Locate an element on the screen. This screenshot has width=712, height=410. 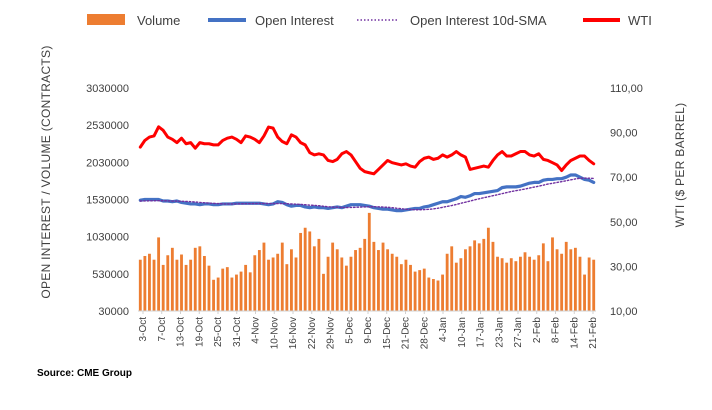
x-tick-label: 23-Jan is located at coordinates (499, 332).